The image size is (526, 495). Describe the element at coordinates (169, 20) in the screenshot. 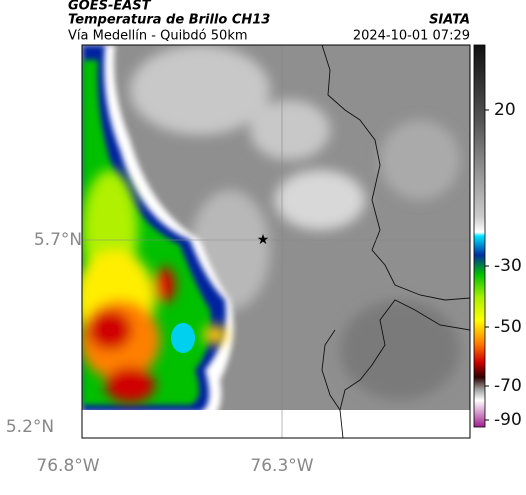

I see `title: Temperatura de Brillo CH13` at that location.